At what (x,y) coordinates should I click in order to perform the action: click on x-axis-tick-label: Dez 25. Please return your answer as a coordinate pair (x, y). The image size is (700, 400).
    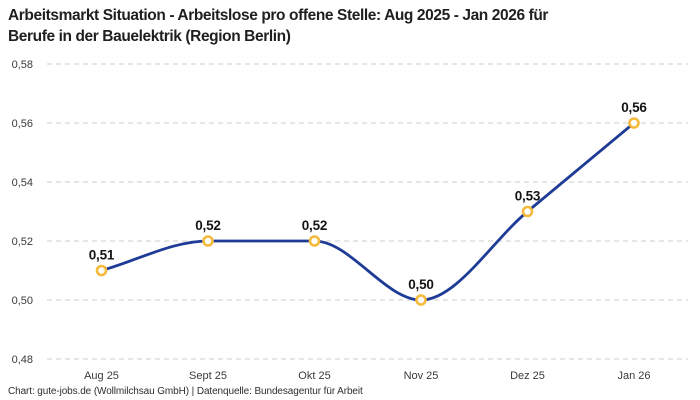
    Looking at the image, I should click on (527, 376).